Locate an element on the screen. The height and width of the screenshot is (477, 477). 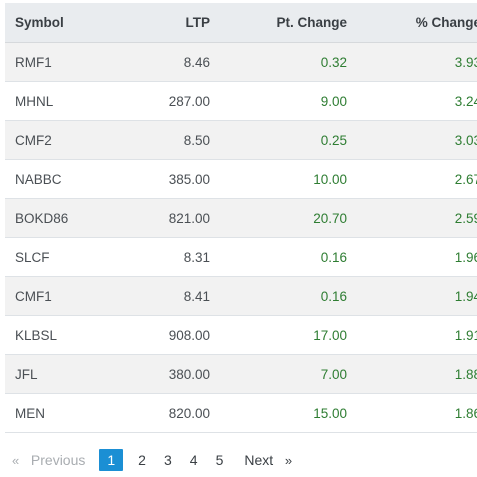
cell-pt-change: 0.25 is located at coordinates (288, 140).